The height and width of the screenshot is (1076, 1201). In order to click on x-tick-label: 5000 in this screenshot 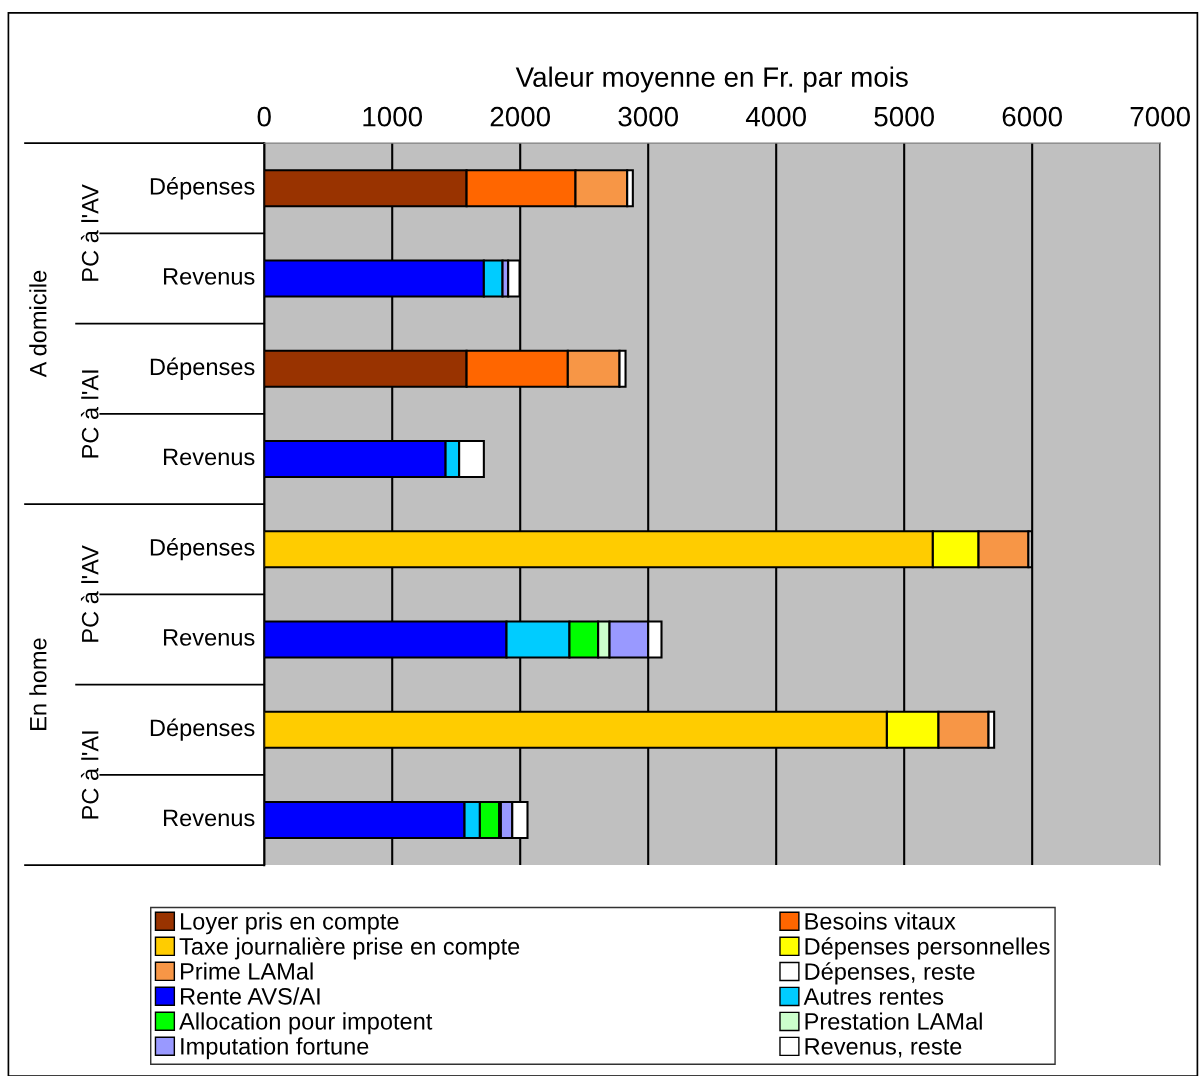, I will do `click(904, 116)`.